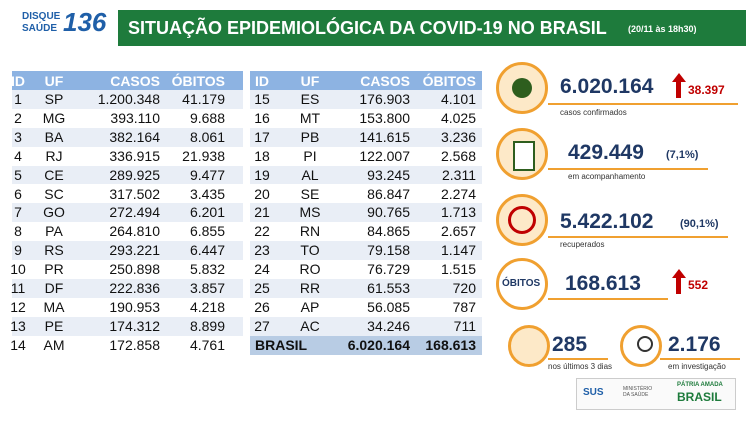  Describe the element at coordinates (207, 250) in the screenshot. I see `cell: 6.447` at that location.